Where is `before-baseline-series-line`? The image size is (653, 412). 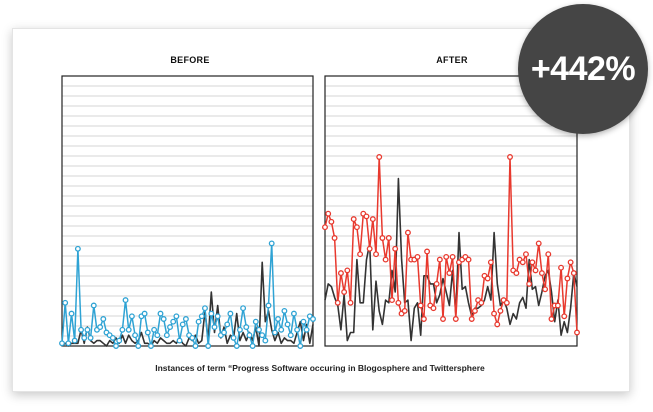
before-baseline-series-line is located at coordinates (187, 304).